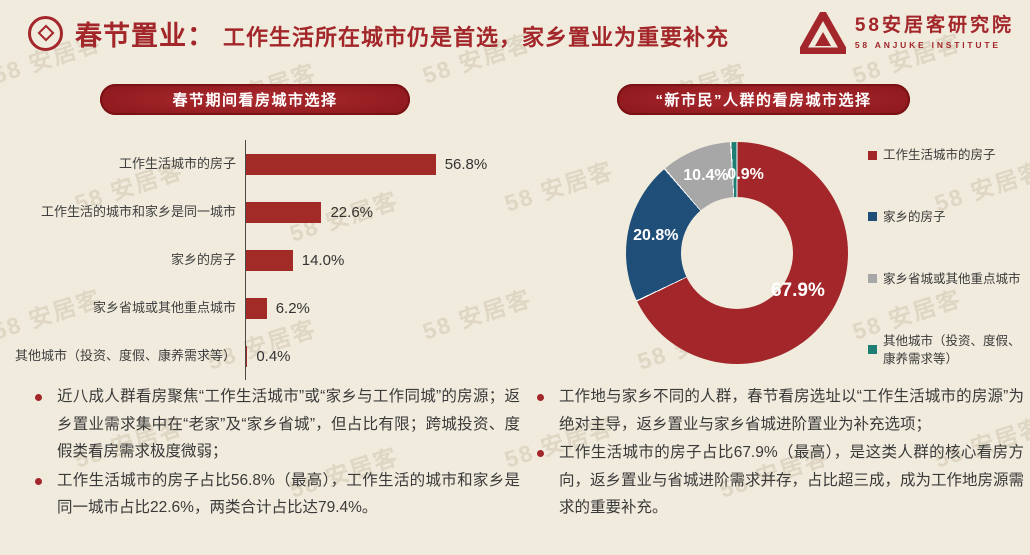  I want to click on page-title: 春节置业： 工作生活所在城市仍是首选，家乡置业为重要补充, so click(402, 33).